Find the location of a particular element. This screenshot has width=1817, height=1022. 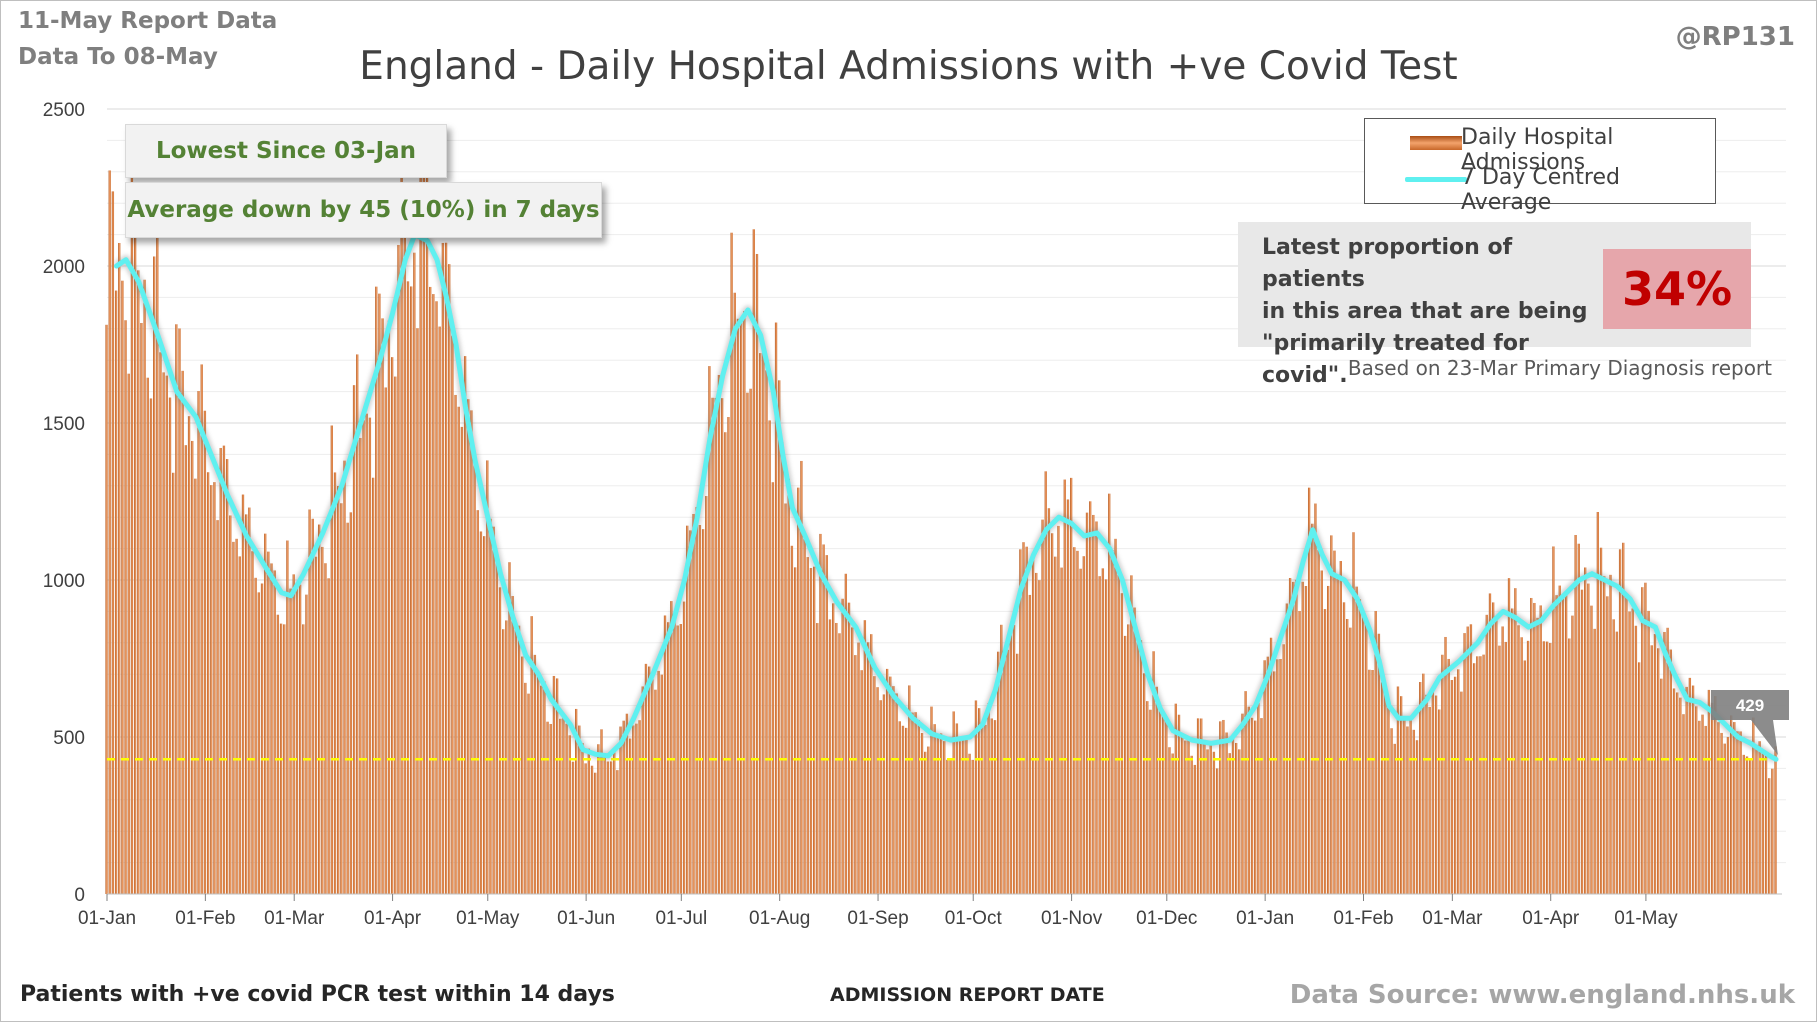

latest-callout-box is located at coordinates (1750, 723).